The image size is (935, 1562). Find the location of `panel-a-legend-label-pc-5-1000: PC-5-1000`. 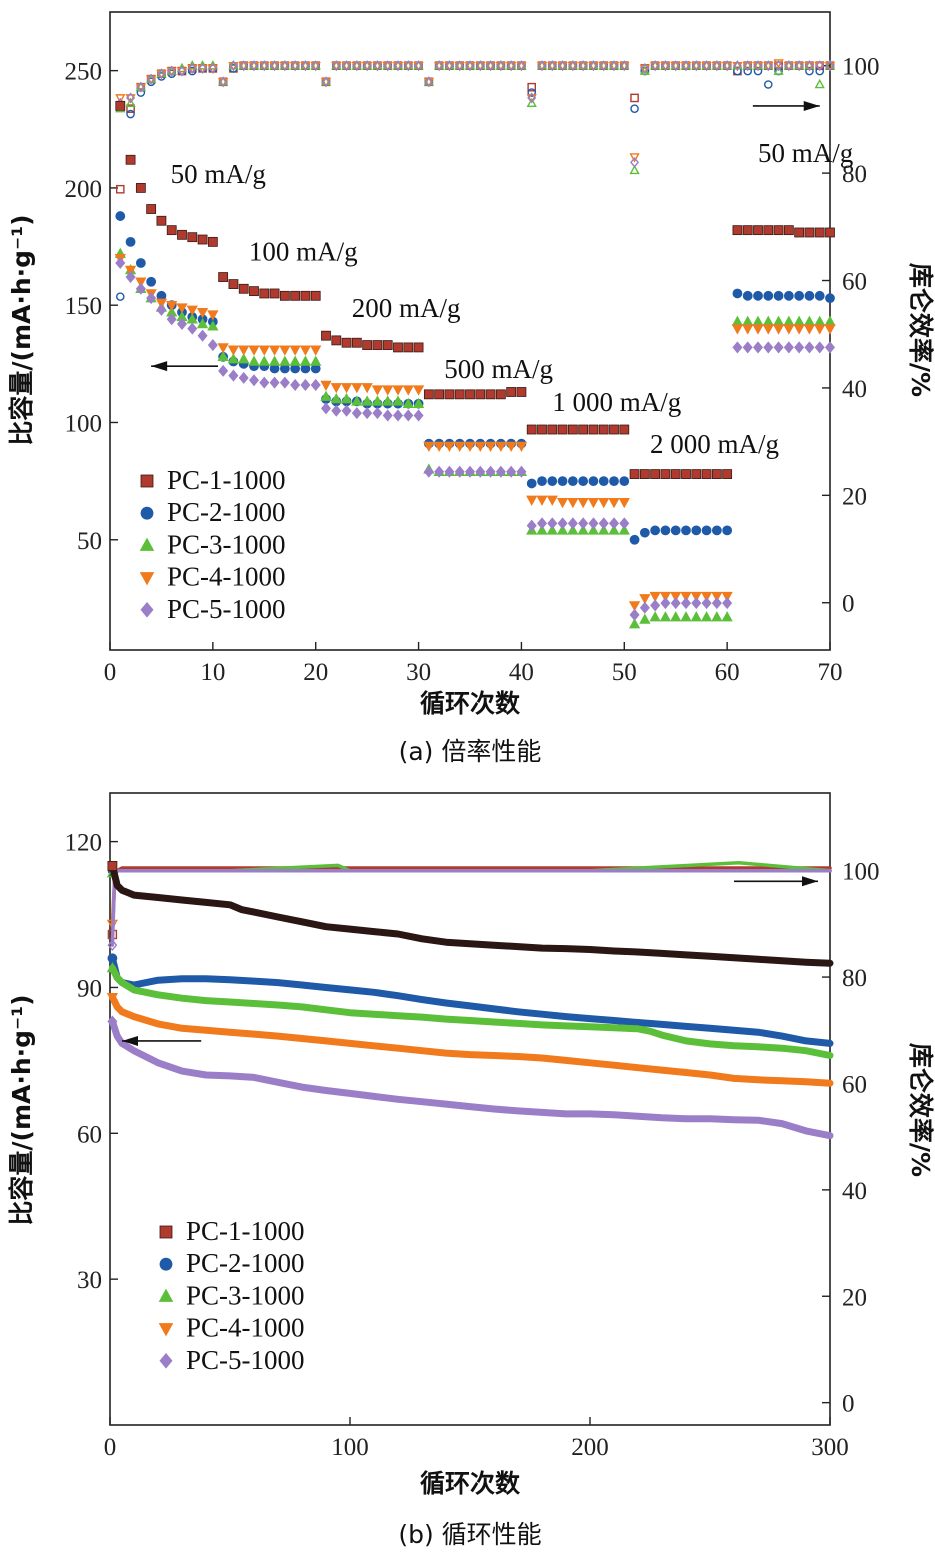

panel-a-legend-label-pc-5-1000: PC-5-1000 is located at coordinates (226, 609).